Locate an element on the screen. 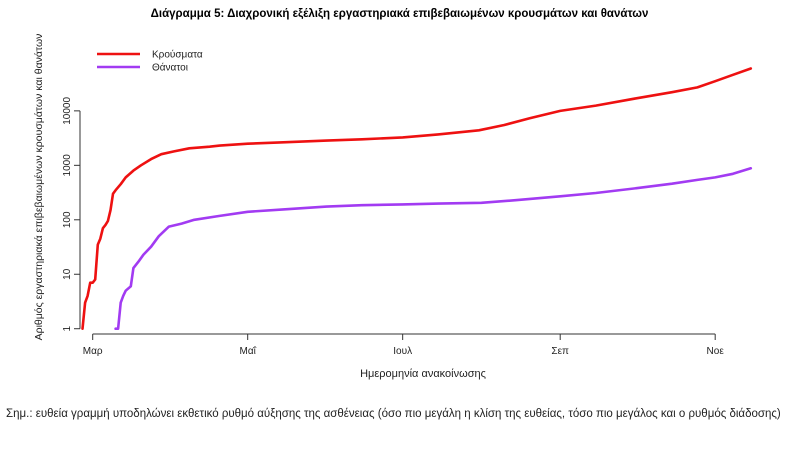 This screenshot has height=458, width=799. legend-label-1: Κρούσματα is located at coordinates (177, 55).